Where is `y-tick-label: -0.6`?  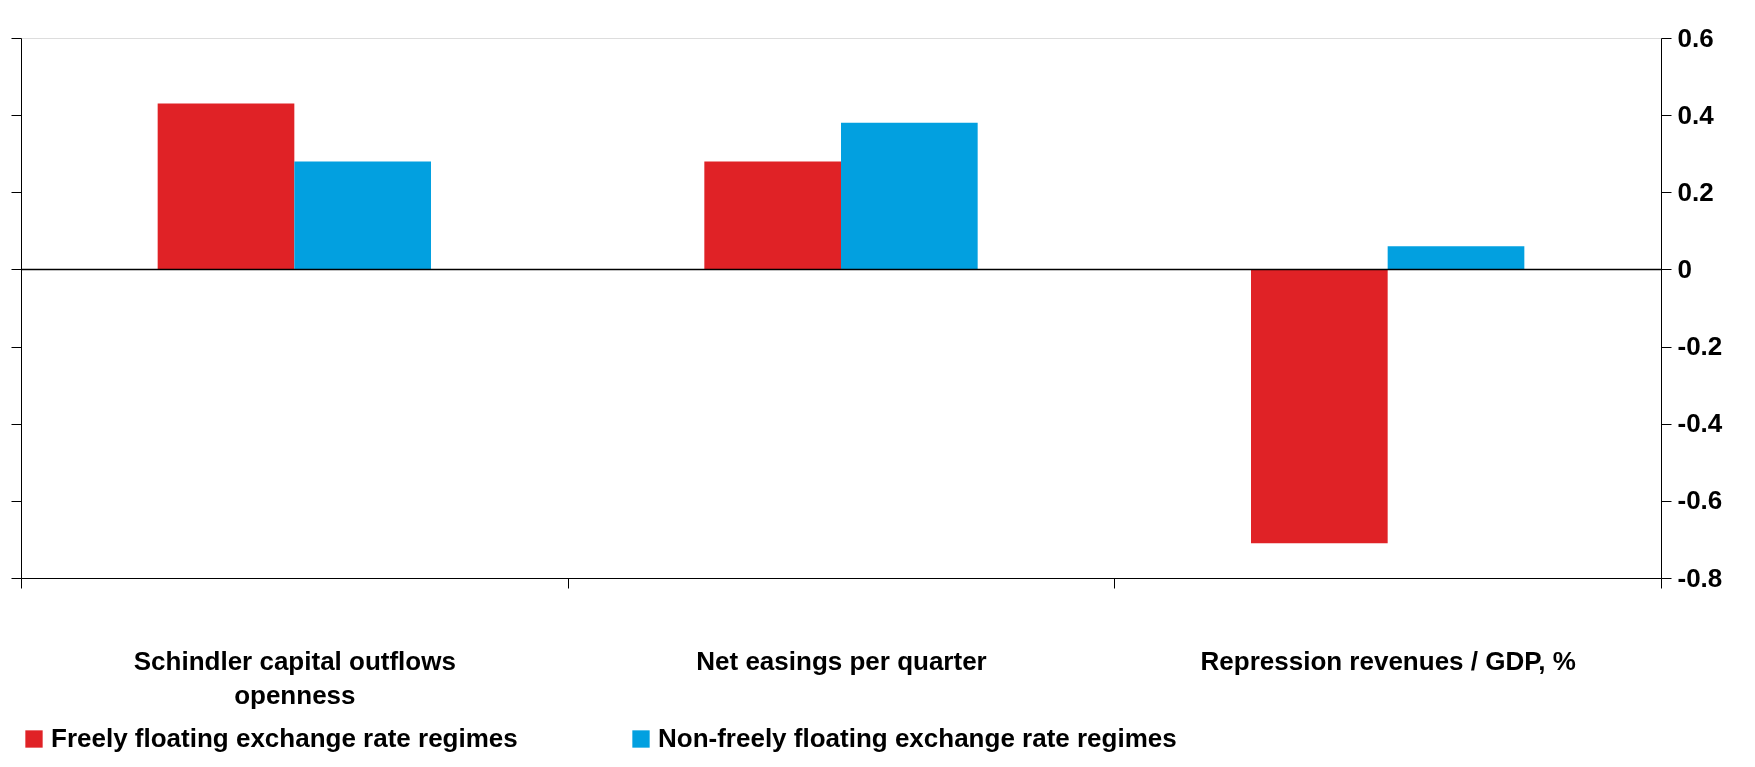
y-tick-label: -0.6 is located at coordinates (1700, 500).